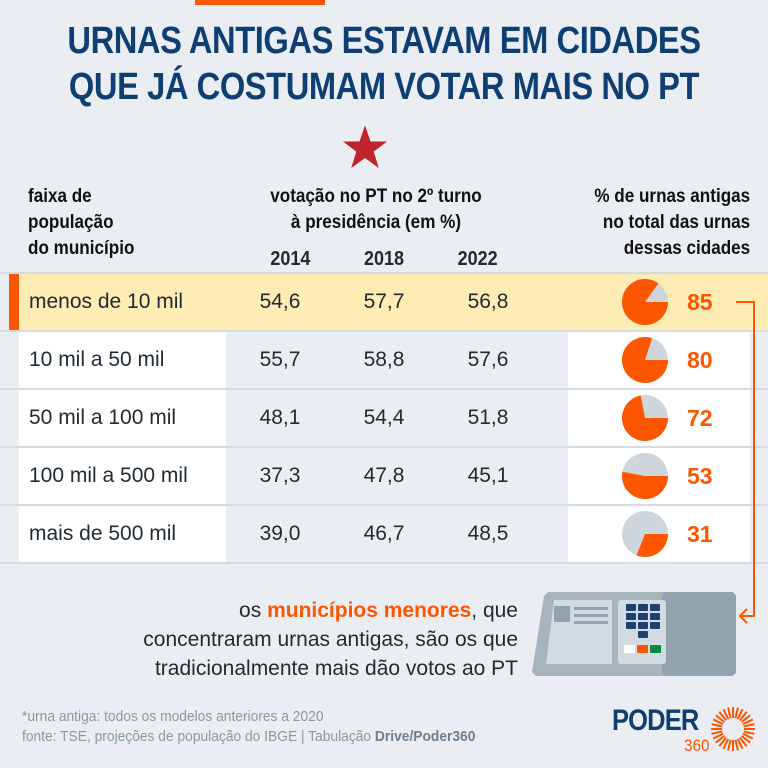 The height and width of the screenshot is (768, 768). Describe the element at coordinates (280, 475) in the screenshot. I see `vote-value-2014: 37,3` at that location.